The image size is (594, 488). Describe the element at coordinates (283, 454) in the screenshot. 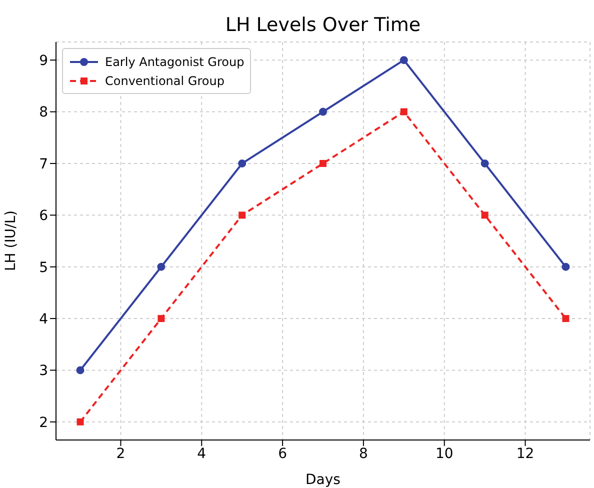

I see `x-tick-label: 6` at that location.